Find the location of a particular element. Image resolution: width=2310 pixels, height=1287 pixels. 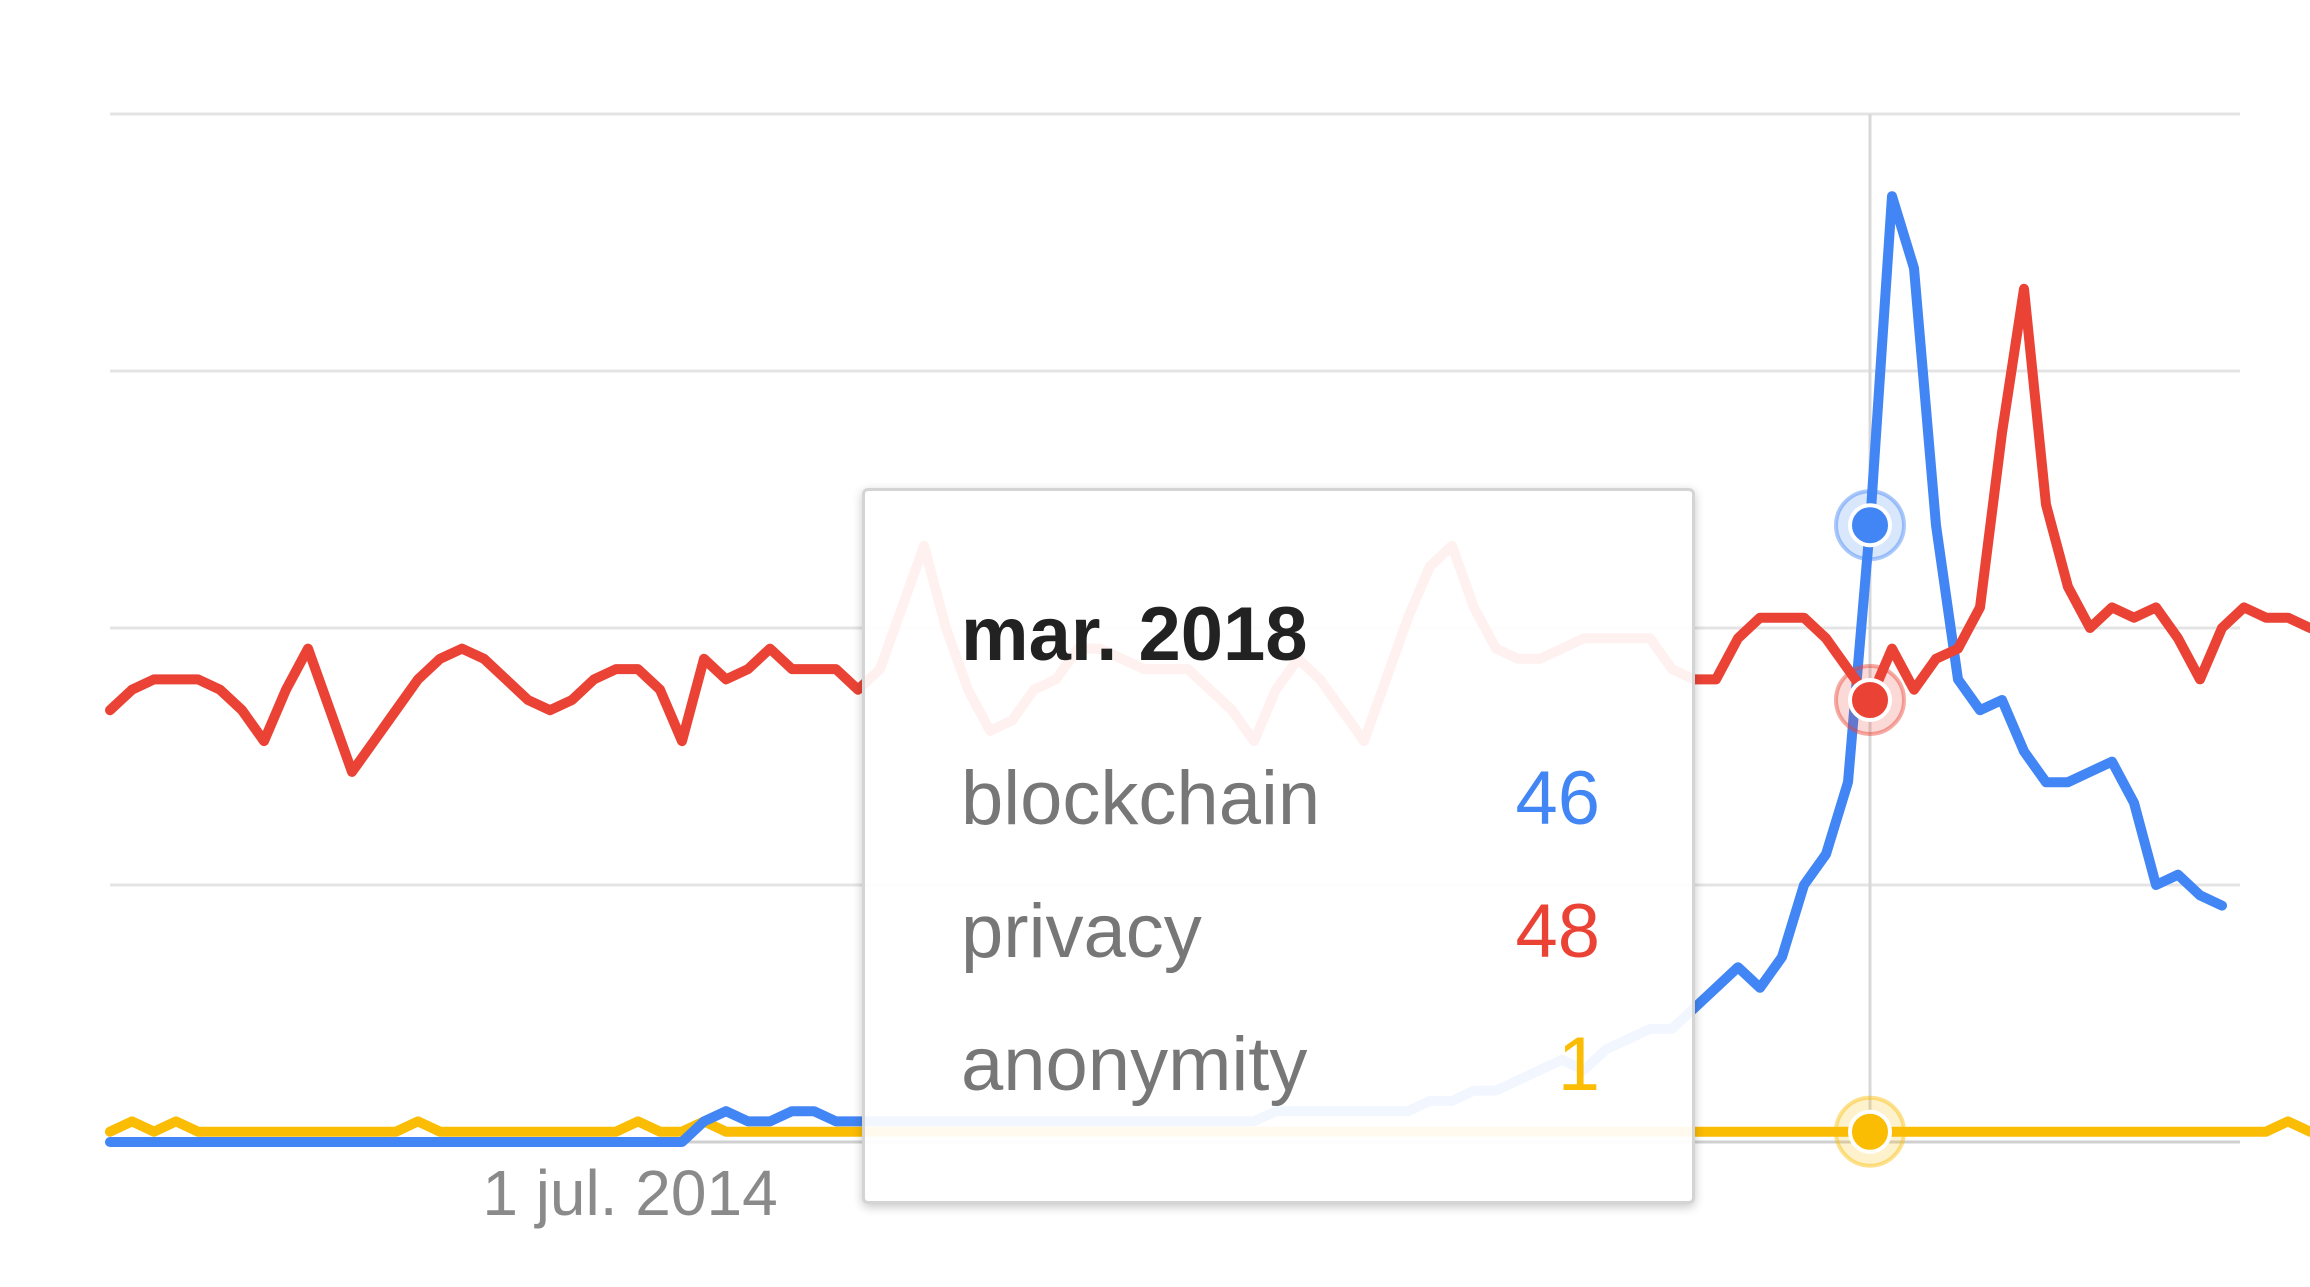

tooltip-series-name: blockchain is located at coordinates (1141, 798).